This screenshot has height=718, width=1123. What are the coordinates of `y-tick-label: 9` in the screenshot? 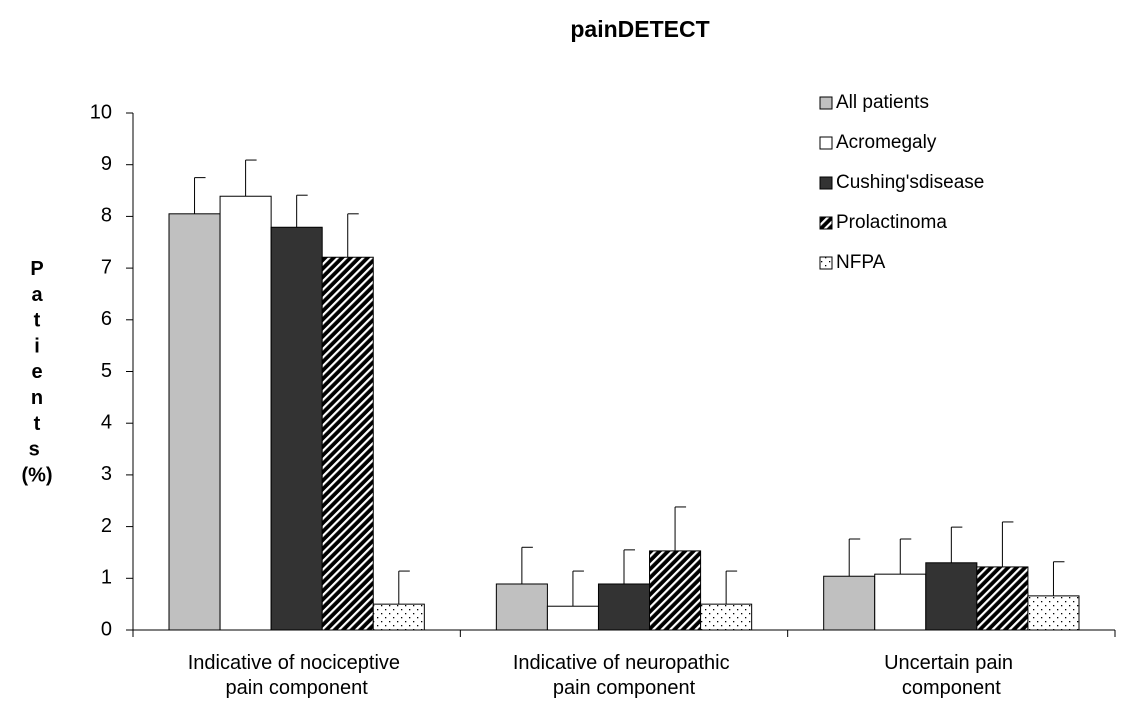 It's located at (106, 164).